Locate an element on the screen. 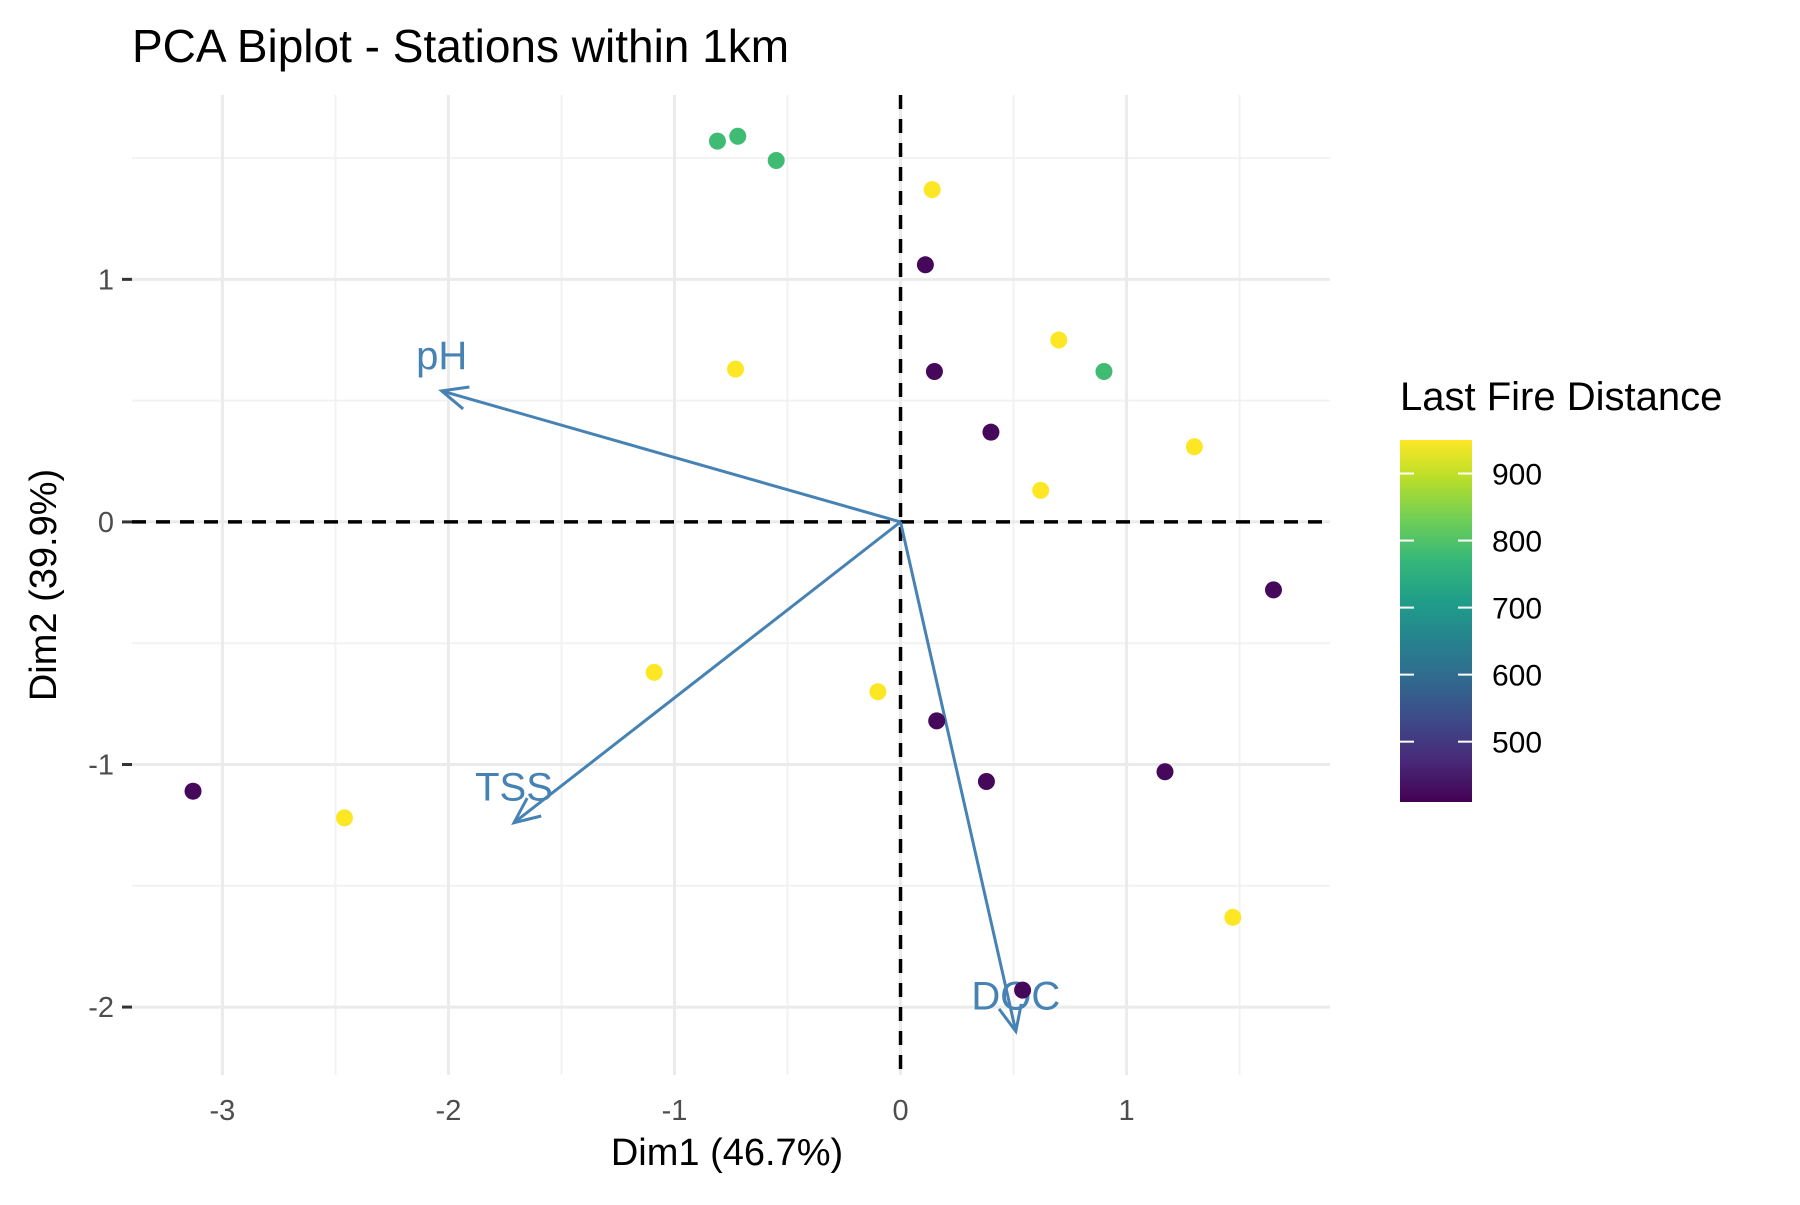  arrow-label: DOC is located at coordinates (1015, 996).